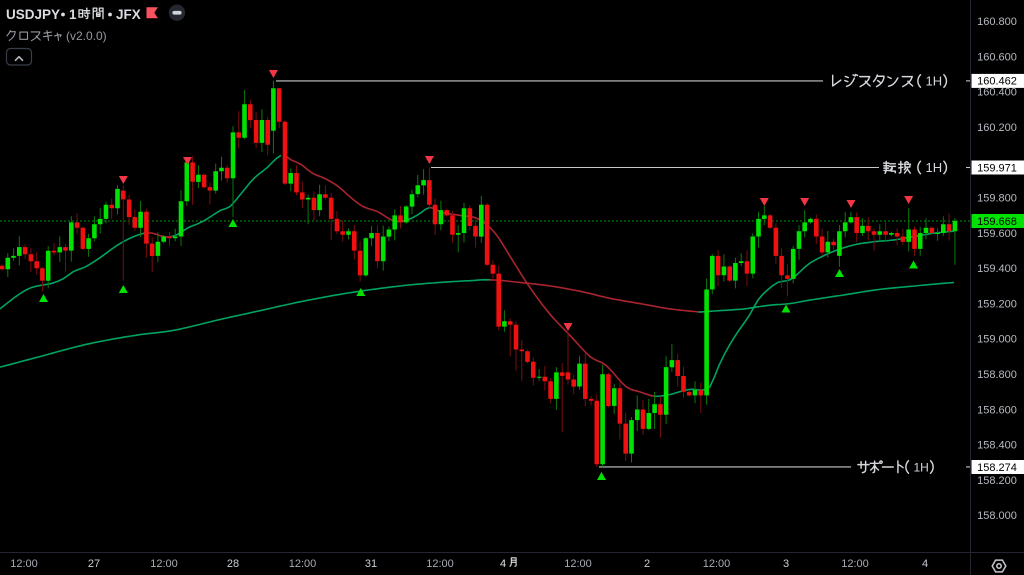 The width and height of the screenshot is (1024, 575). I want to click on svg-text: 160.600, so click(997, 57).